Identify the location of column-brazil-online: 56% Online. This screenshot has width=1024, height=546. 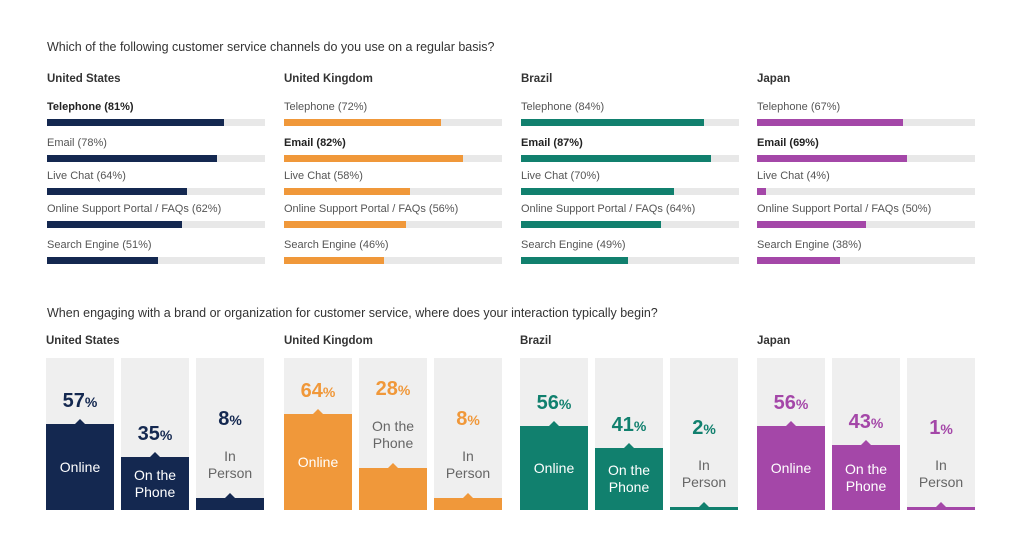
(554, 434).